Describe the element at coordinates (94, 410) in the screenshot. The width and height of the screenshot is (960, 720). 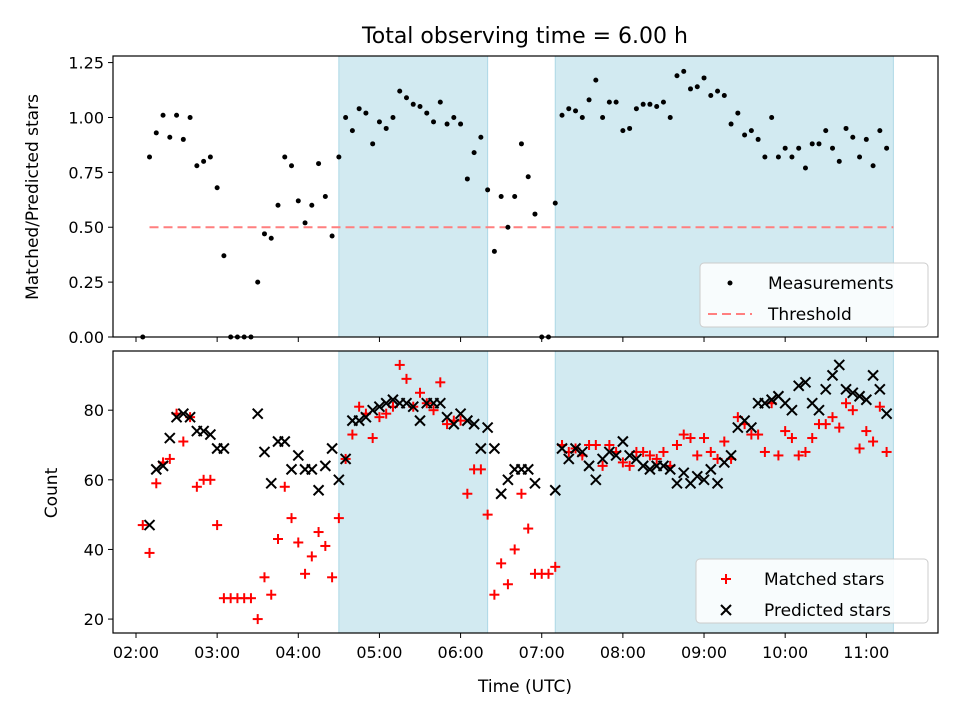
I see `count-y-tick-label: 80` at that location.